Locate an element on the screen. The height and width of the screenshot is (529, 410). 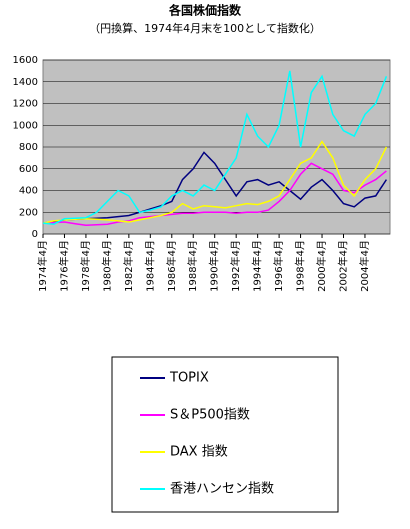
x-tick-label: 1982年4月 is located at coordinates (128, 266).